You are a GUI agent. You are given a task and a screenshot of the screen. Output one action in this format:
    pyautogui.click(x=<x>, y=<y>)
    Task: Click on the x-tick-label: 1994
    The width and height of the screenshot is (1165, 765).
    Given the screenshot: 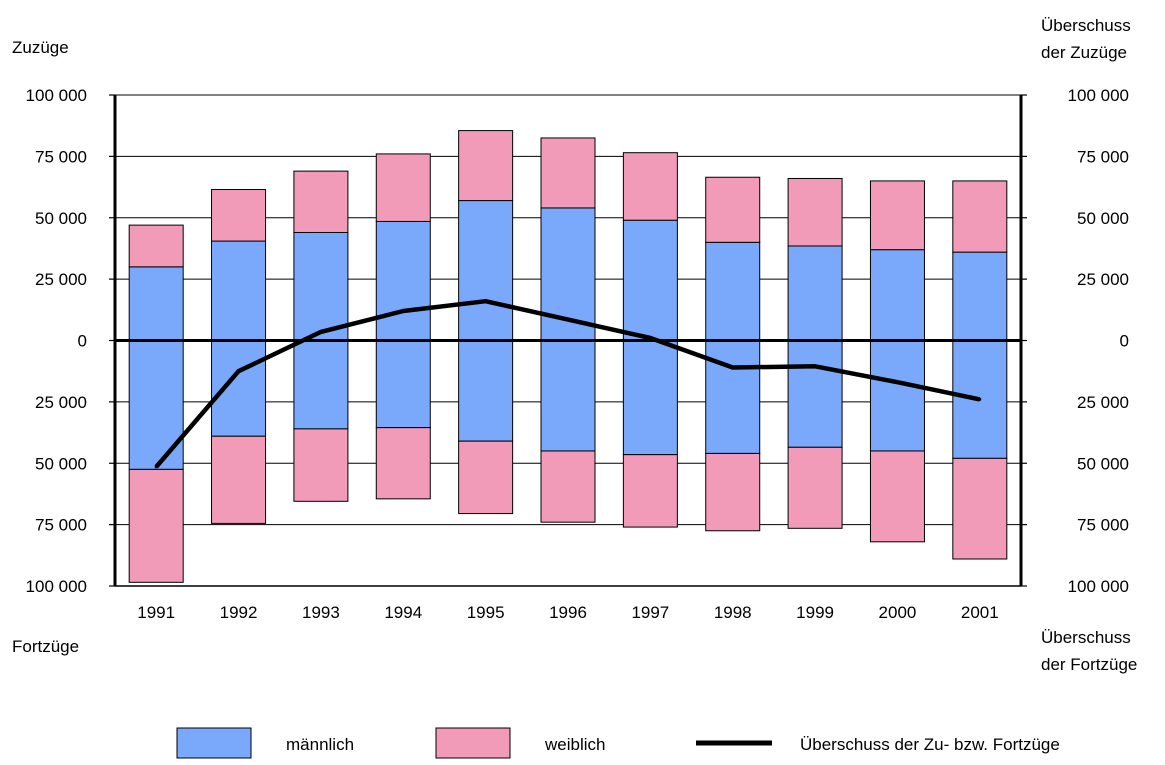 What is the action you would take?
    pyautogui.click(x=403, y=612)
    